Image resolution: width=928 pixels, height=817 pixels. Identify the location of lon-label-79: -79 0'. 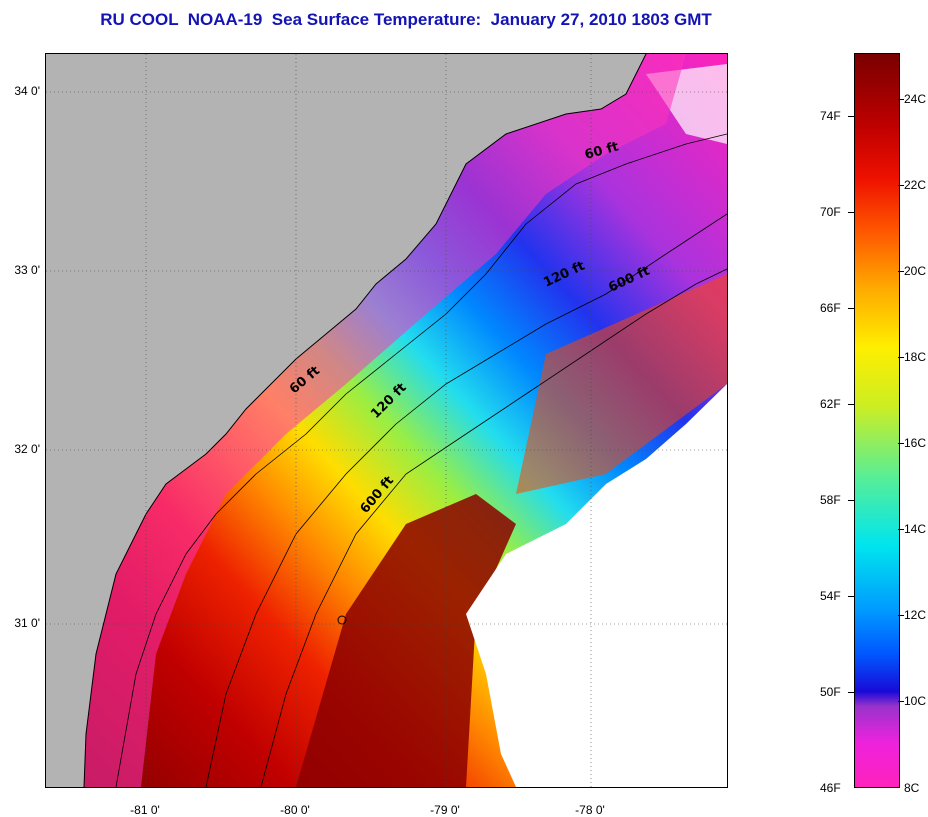
(445, 810).